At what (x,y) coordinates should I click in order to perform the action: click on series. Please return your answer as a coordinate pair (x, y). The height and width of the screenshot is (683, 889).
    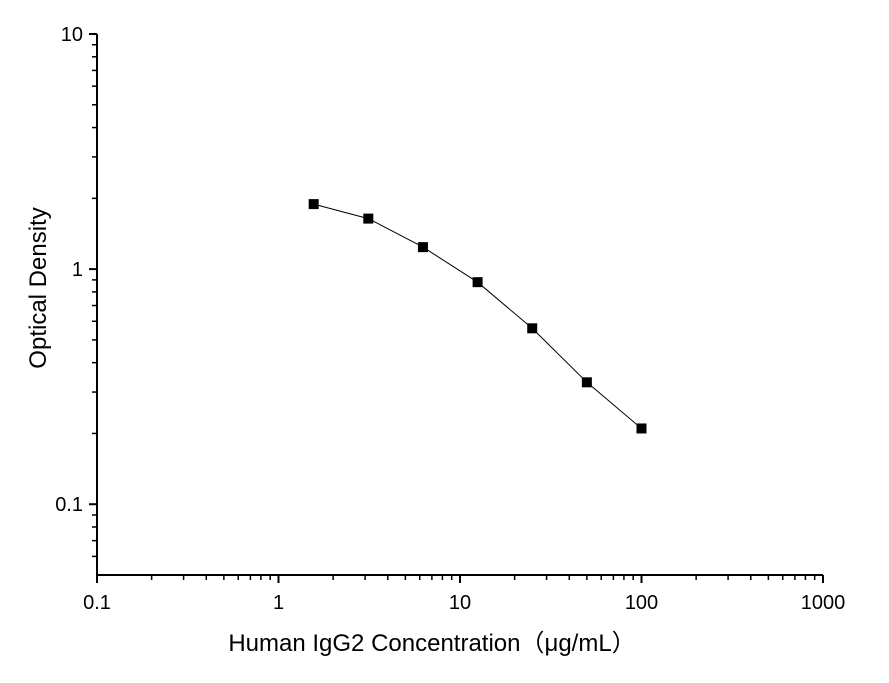
    Looking at the image, I should click on (477, 316).